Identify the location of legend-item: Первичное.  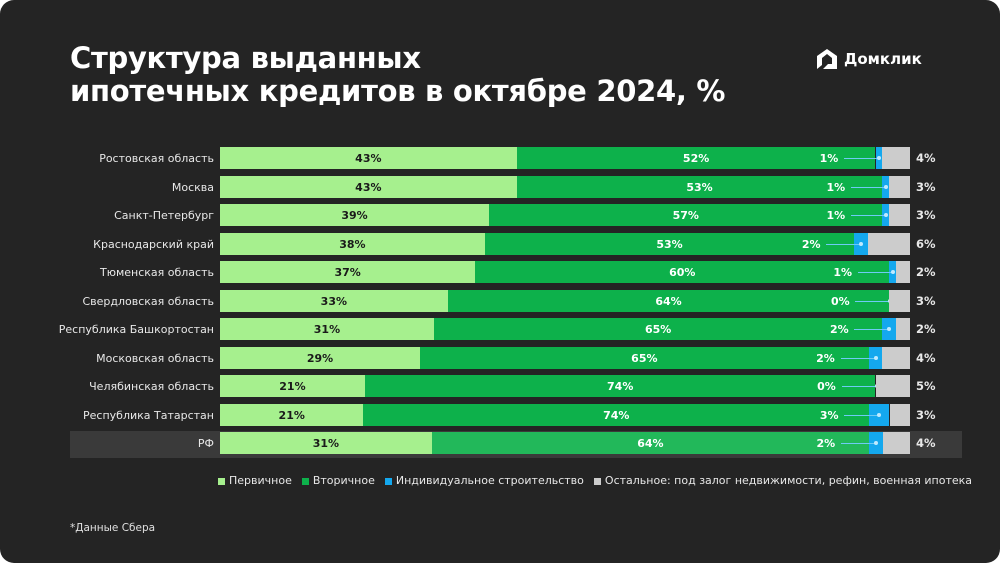
(255, 480).